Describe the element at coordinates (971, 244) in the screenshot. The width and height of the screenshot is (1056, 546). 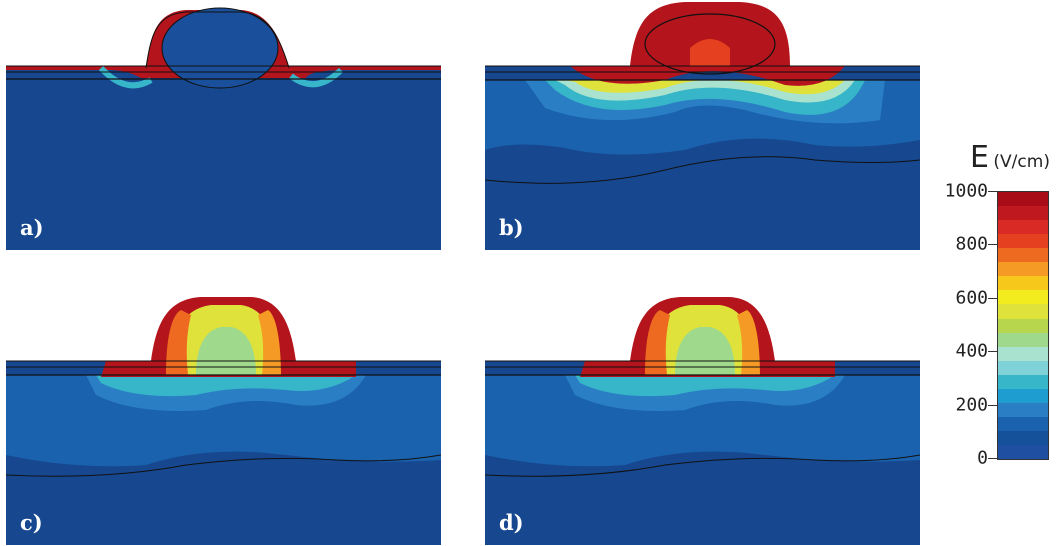
I see `colorbar-tick-label: 800` at that location.